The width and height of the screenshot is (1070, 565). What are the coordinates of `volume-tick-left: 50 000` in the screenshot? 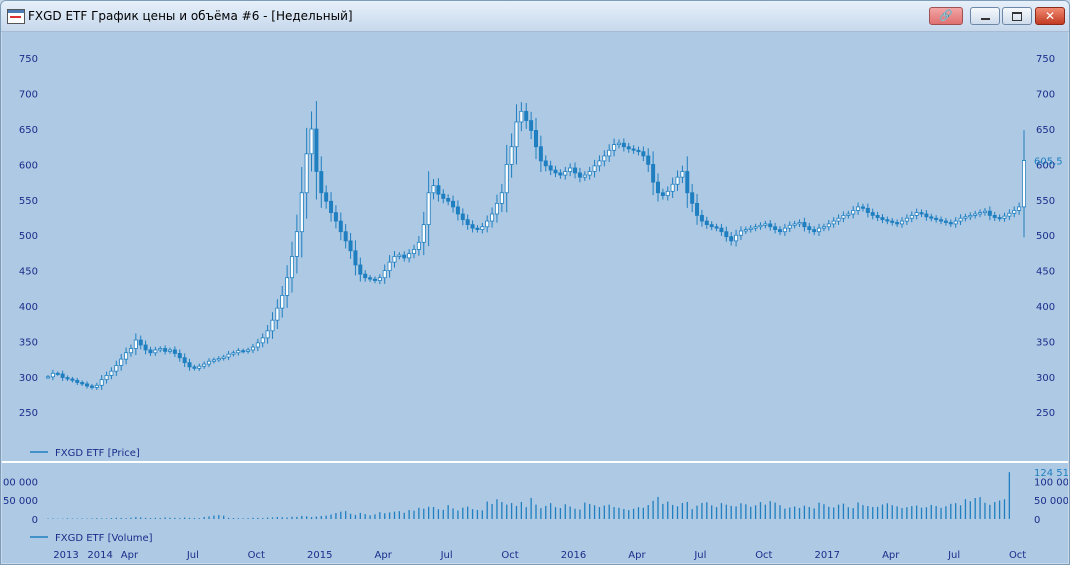 It's located at (20, 501).